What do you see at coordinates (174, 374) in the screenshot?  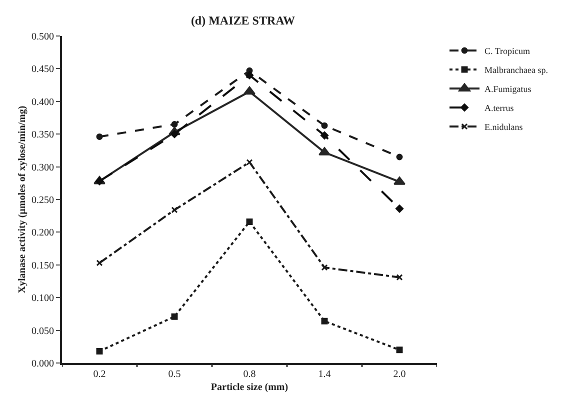 I see `x-tick-label: 0.5` at bounding box center [174, 374].